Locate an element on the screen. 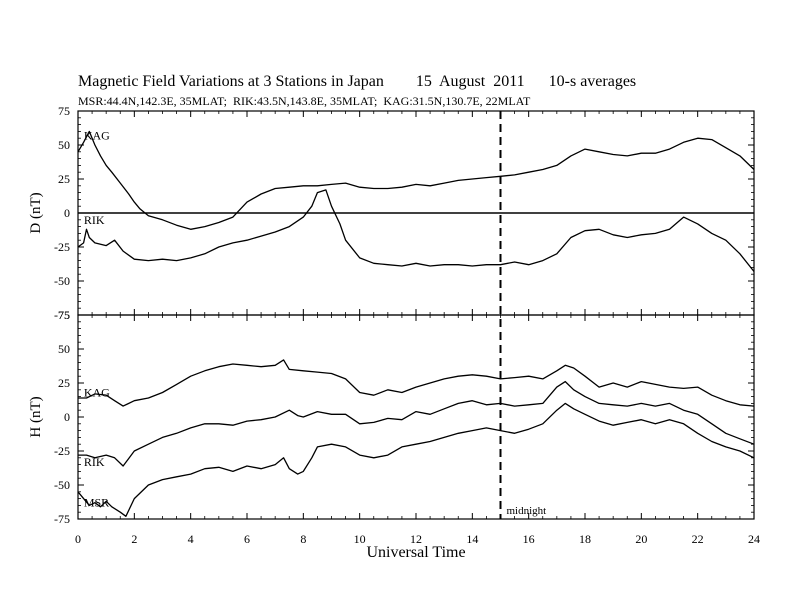  x-tick-label: 22 is located at coordinates (698, 539).